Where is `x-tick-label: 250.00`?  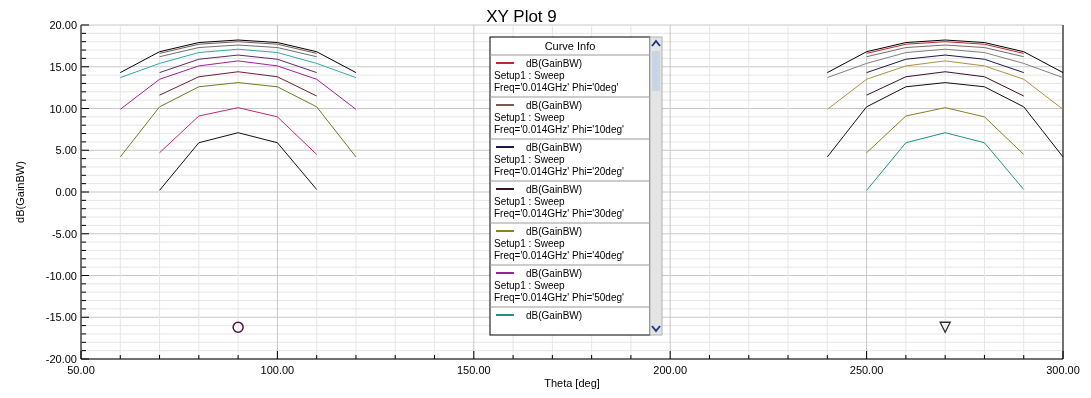
x-tick-label: 250.00 is located at coordinates (866, 370).